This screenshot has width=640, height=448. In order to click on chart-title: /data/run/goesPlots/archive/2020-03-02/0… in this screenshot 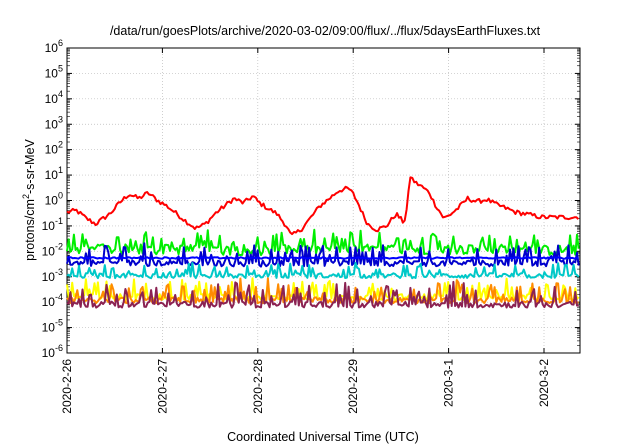, I will do `click(325, 31)`.